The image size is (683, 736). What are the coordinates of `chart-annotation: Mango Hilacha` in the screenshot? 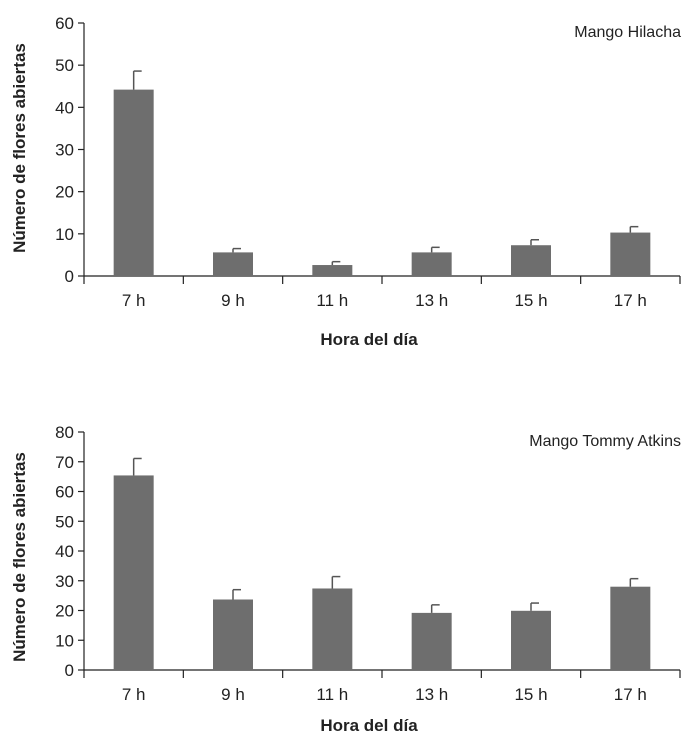 It's located at (627, 32).